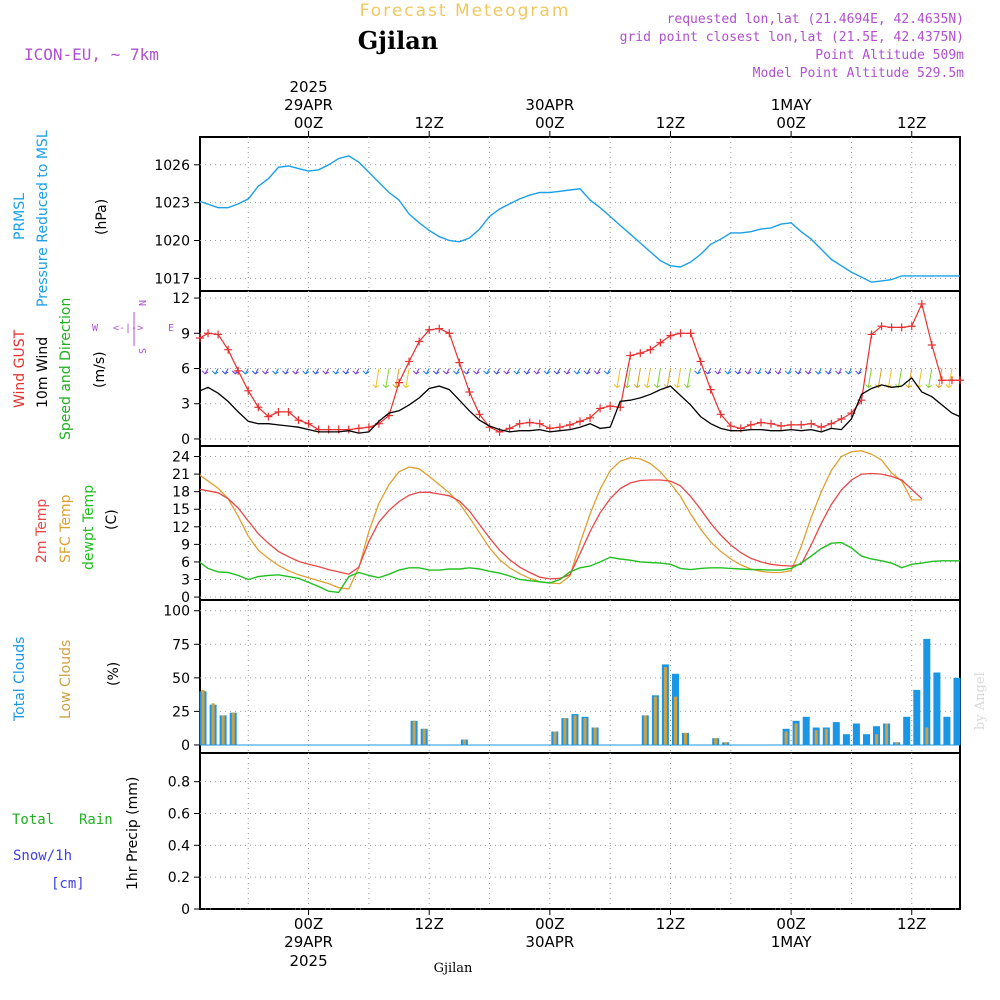  Describe the element at coordinates (815, 19) in the screenshot. I see `requested-coords: requested lon,lat (21.4694E, 42.4635N)` at that location.